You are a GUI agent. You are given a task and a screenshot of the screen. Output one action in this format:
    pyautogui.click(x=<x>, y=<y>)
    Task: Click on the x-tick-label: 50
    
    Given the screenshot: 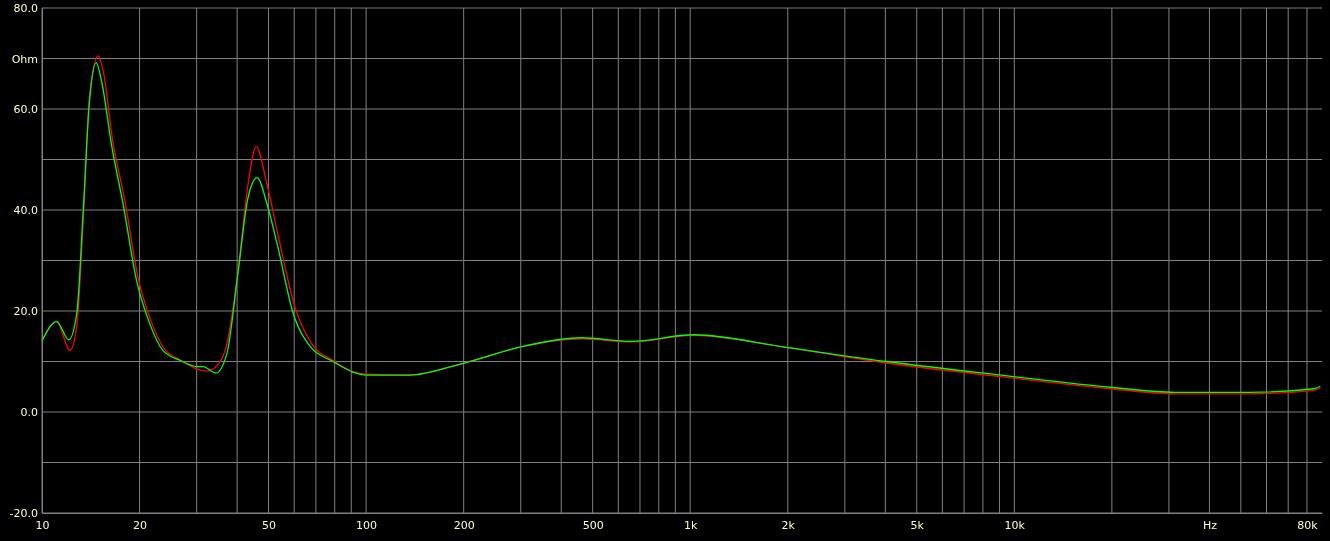 What is the action you would take?
    pyautogui.click(x=269, y=525)
    